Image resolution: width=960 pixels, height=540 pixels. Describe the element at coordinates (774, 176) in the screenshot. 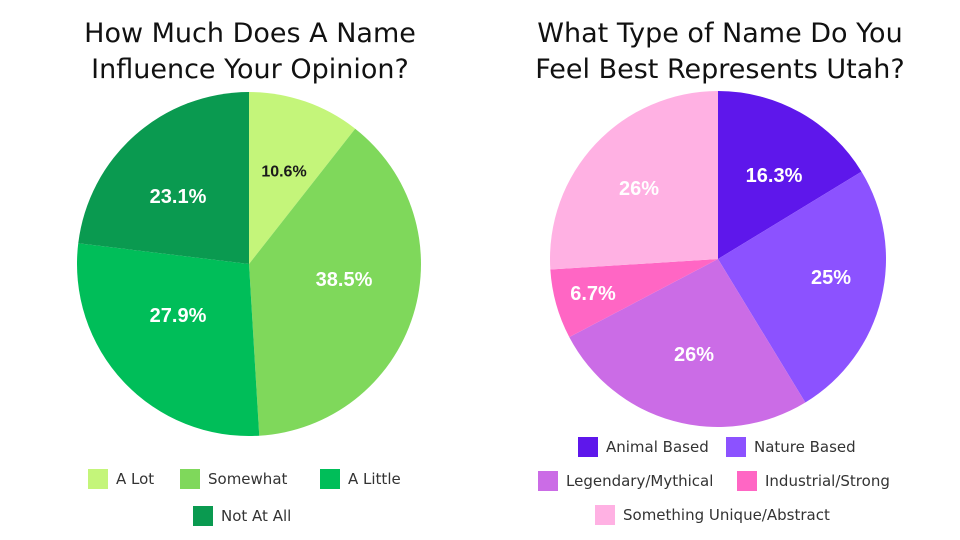

I see `slice-label-animal-based: 16.3%` at that location.